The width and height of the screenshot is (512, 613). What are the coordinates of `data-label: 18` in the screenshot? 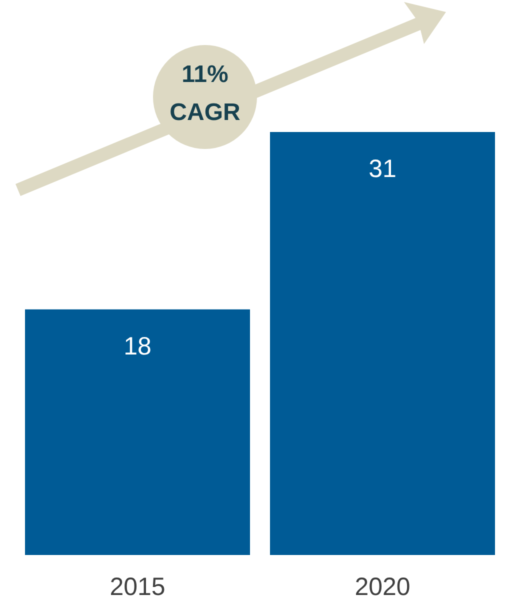 It's located at (138, 346).